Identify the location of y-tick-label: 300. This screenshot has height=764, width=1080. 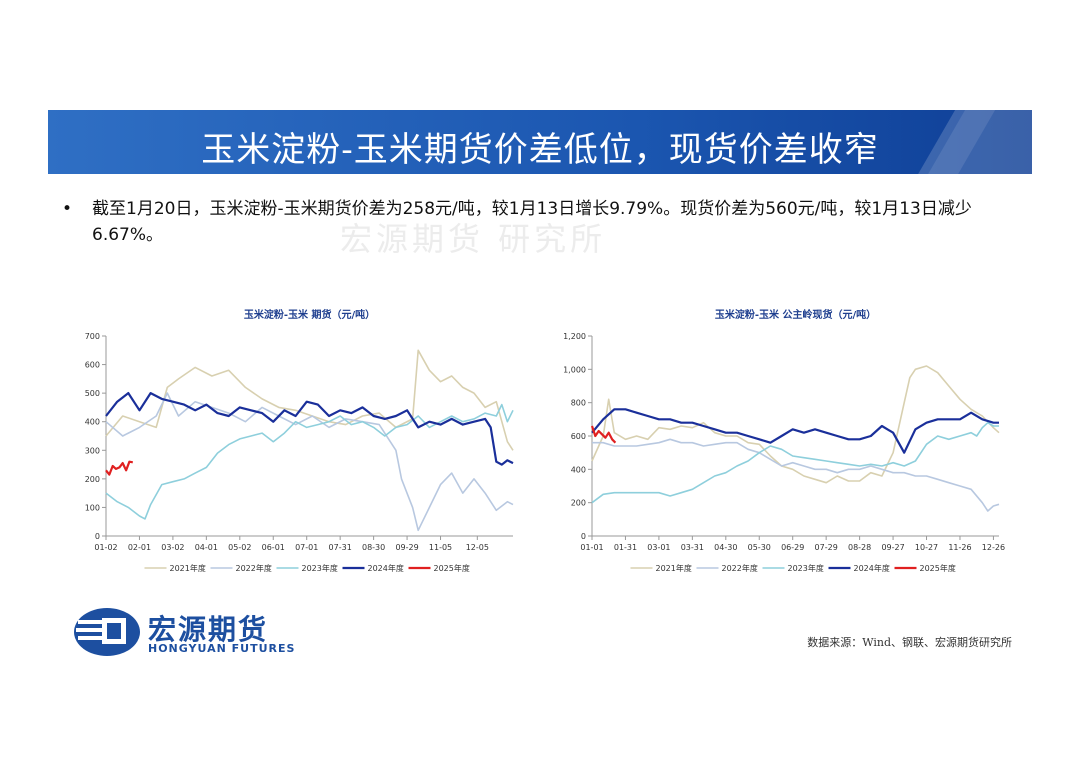
(92, 450).